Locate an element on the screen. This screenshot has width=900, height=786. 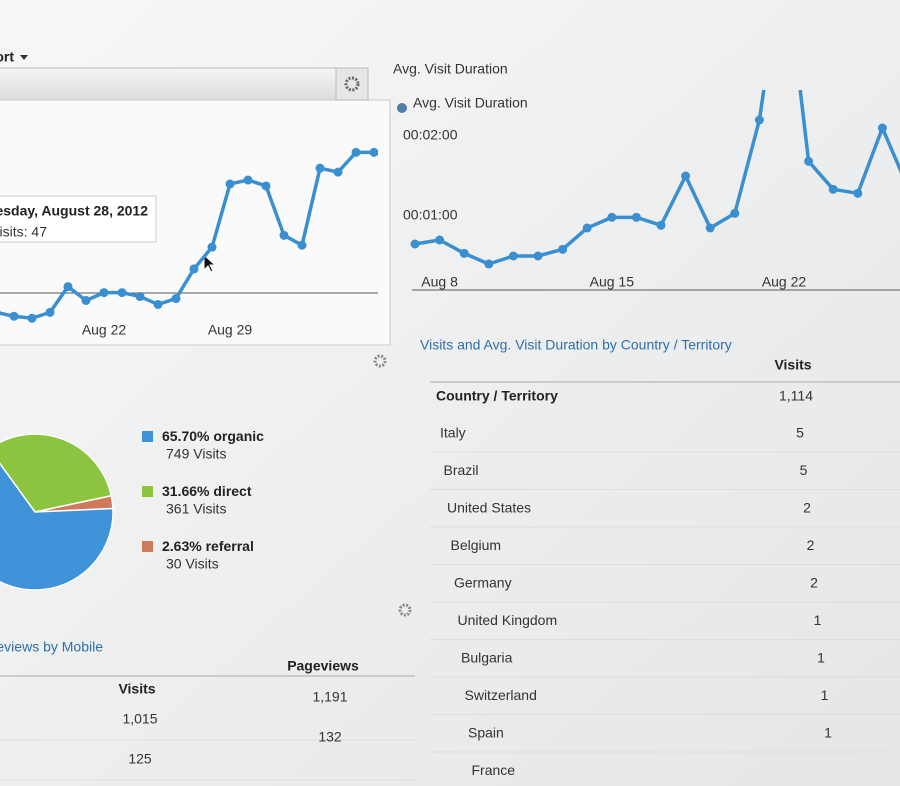
legend-label: Avg. Visit Duration is located at coordinates (470, 103).